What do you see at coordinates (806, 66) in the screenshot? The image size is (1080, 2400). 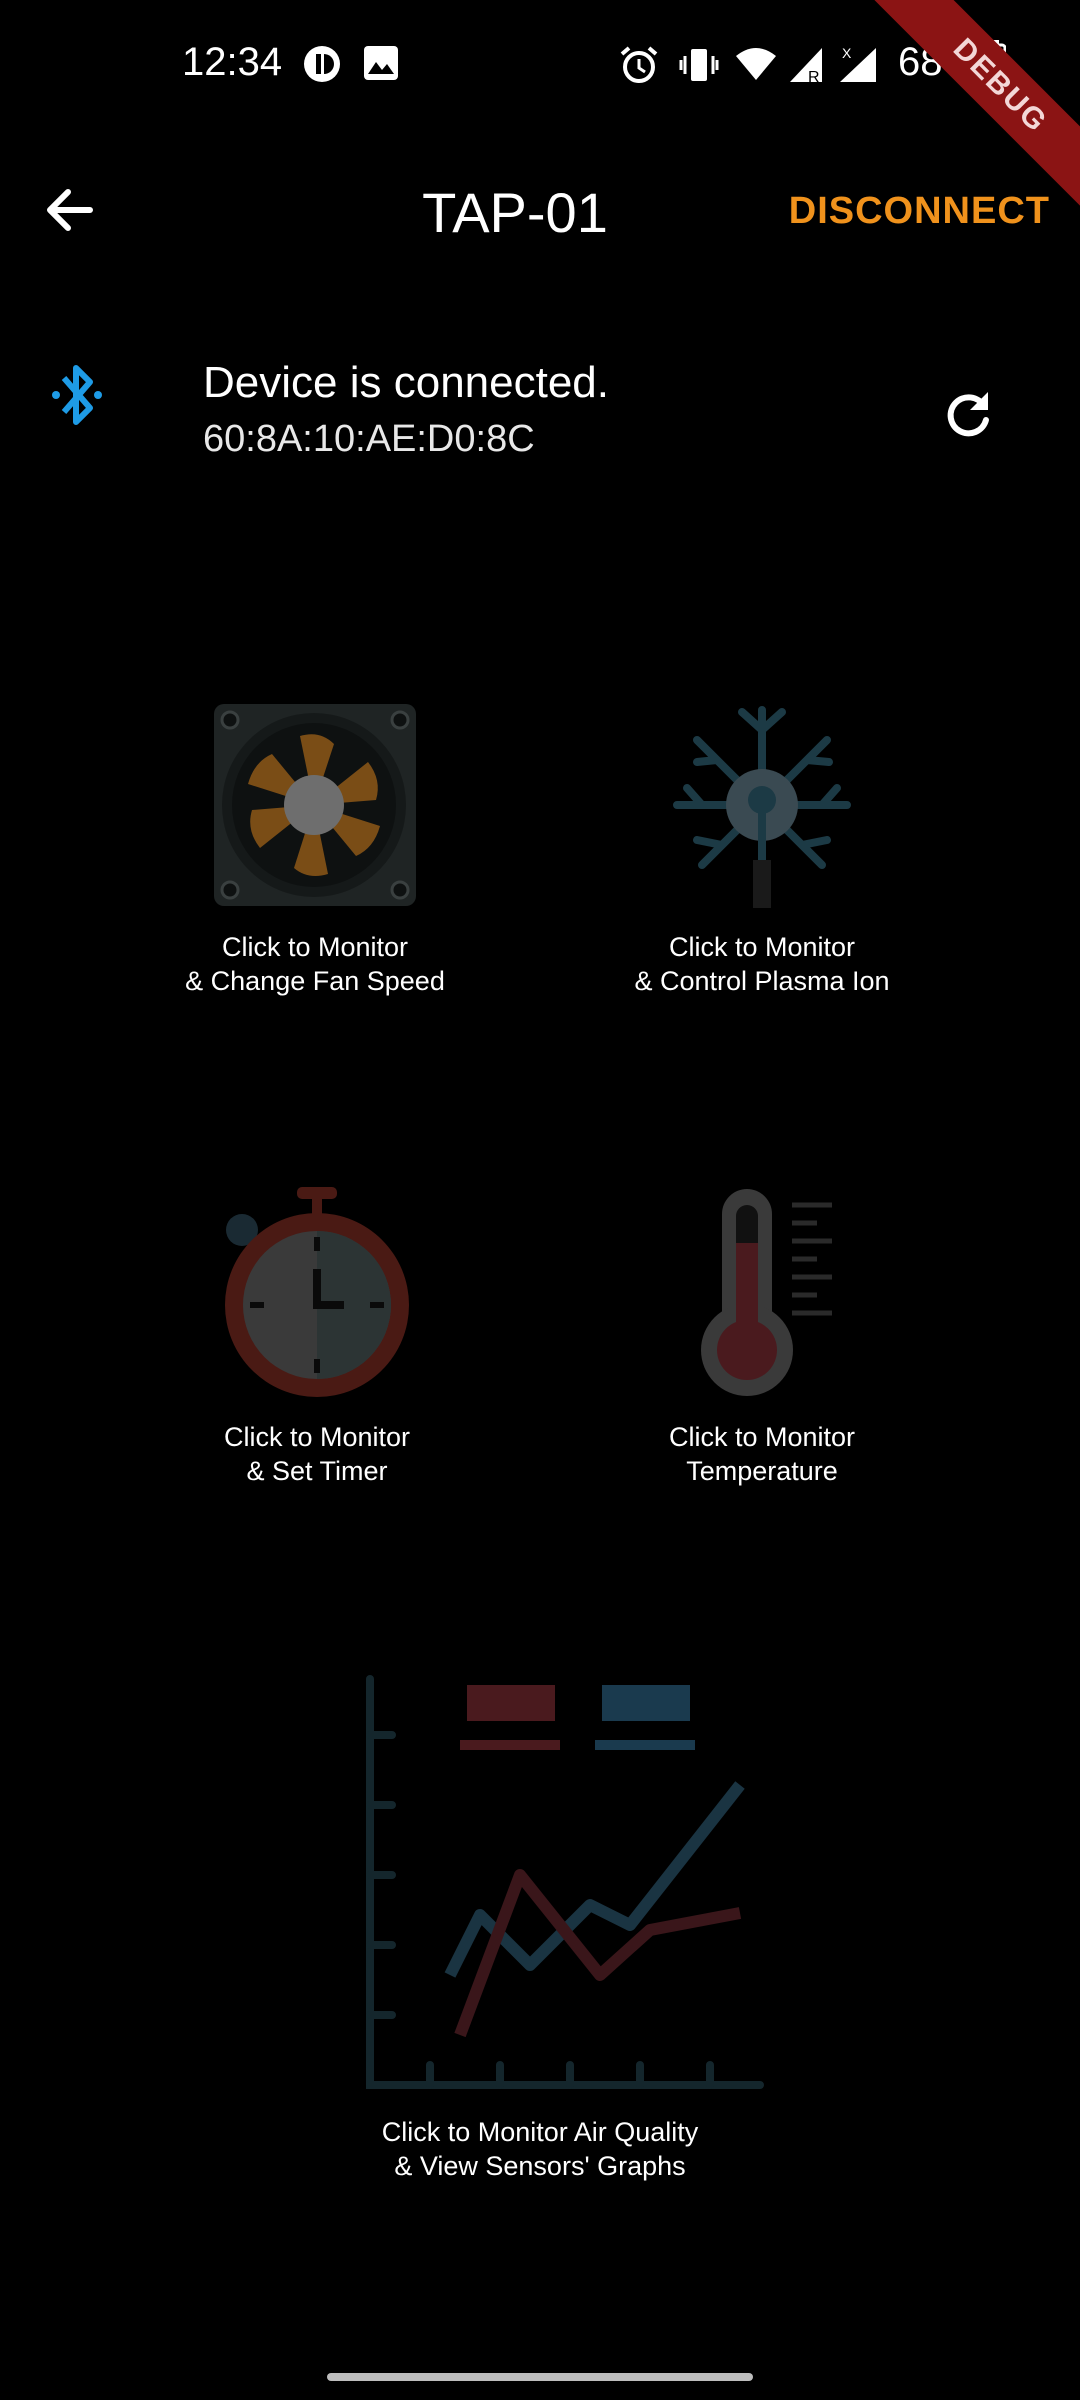 I see `signal-r-icon: R` at bounding box center [806, 66].